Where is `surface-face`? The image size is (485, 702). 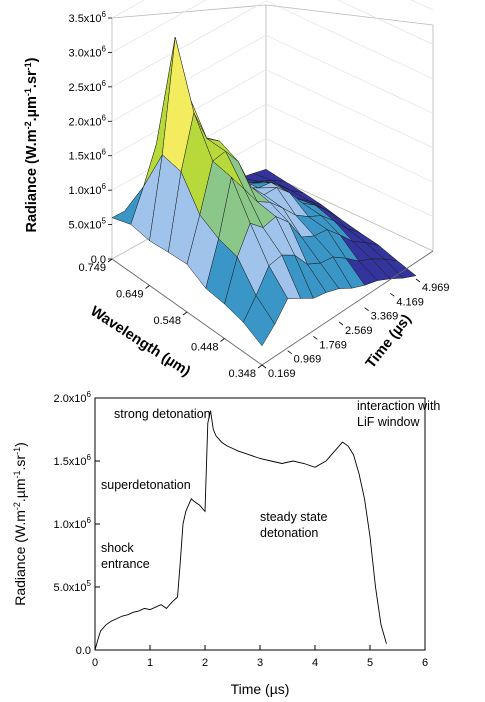
surface-face is located at coordinates (259, 321).